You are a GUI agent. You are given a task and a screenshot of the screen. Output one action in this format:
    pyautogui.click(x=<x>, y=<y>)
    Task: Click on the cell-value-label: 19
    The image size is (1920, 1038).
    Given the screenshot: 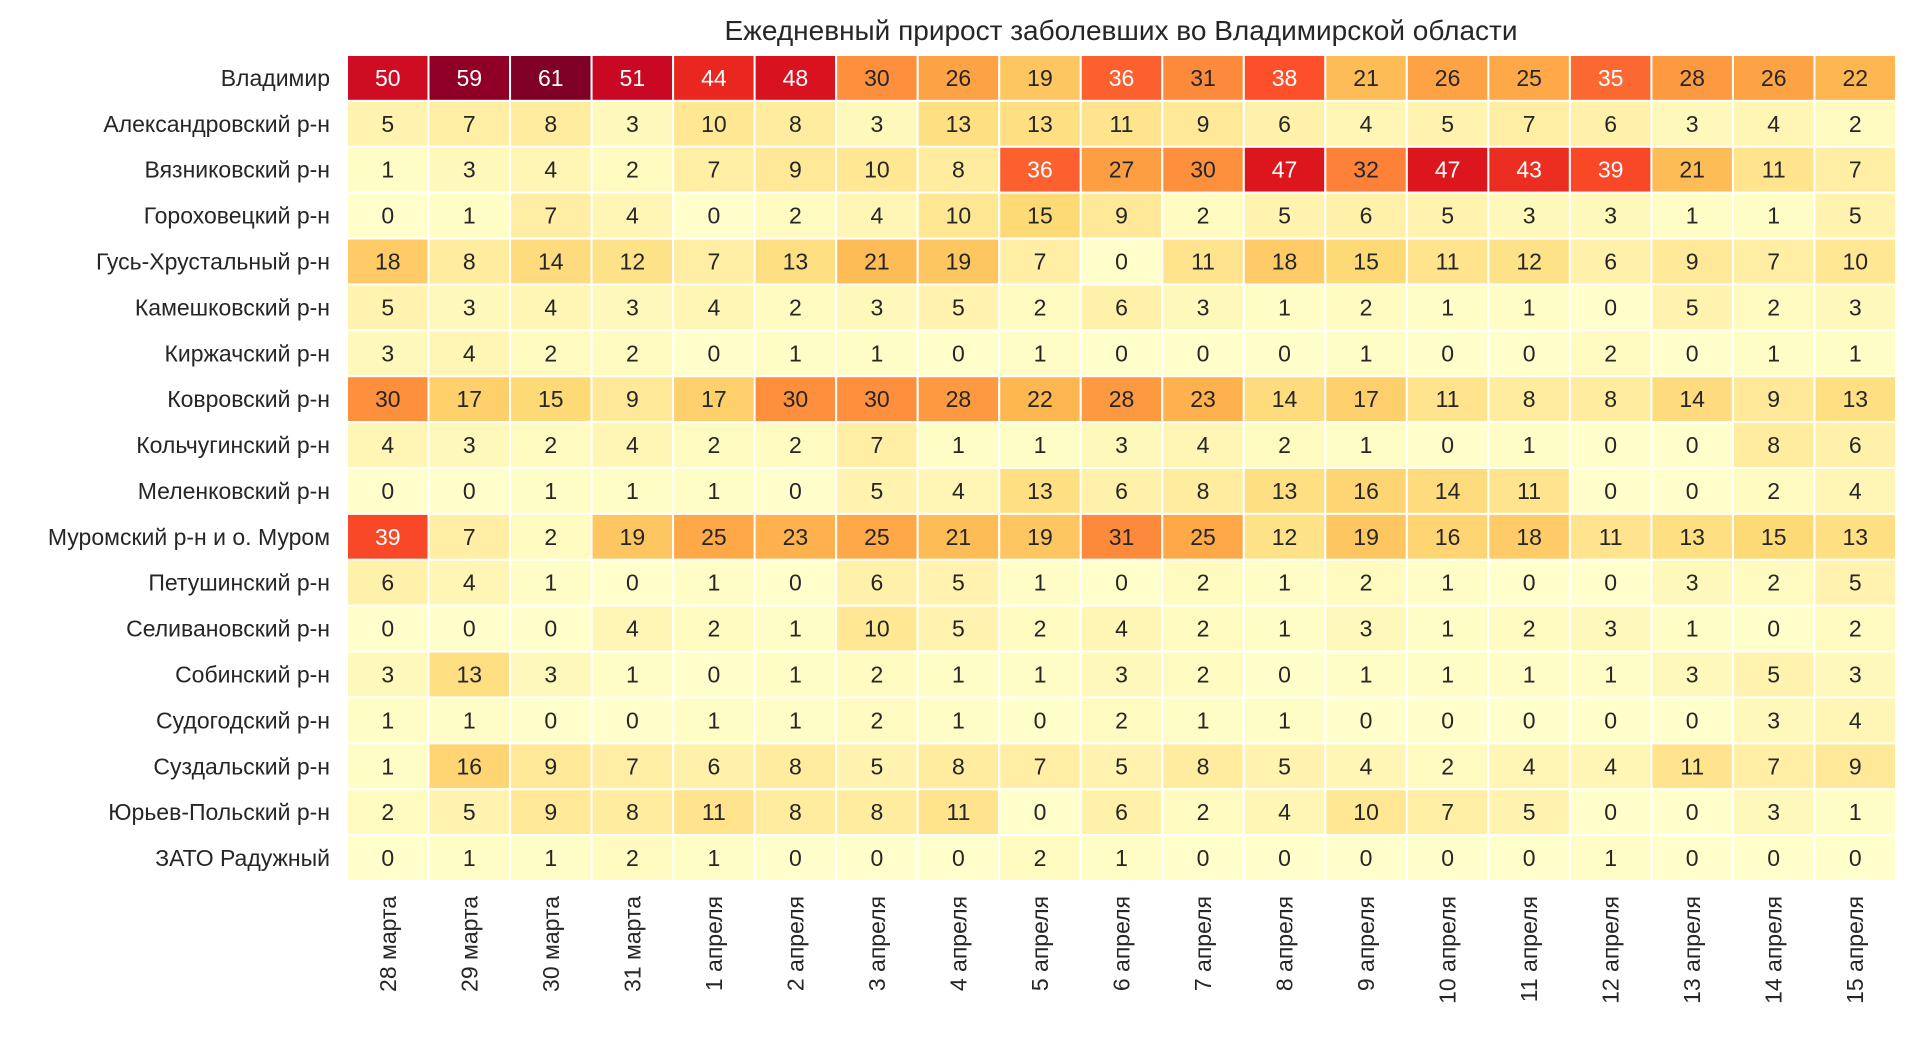 What is the action you would take?
    pyautogui.click(x=959, y=262)
    